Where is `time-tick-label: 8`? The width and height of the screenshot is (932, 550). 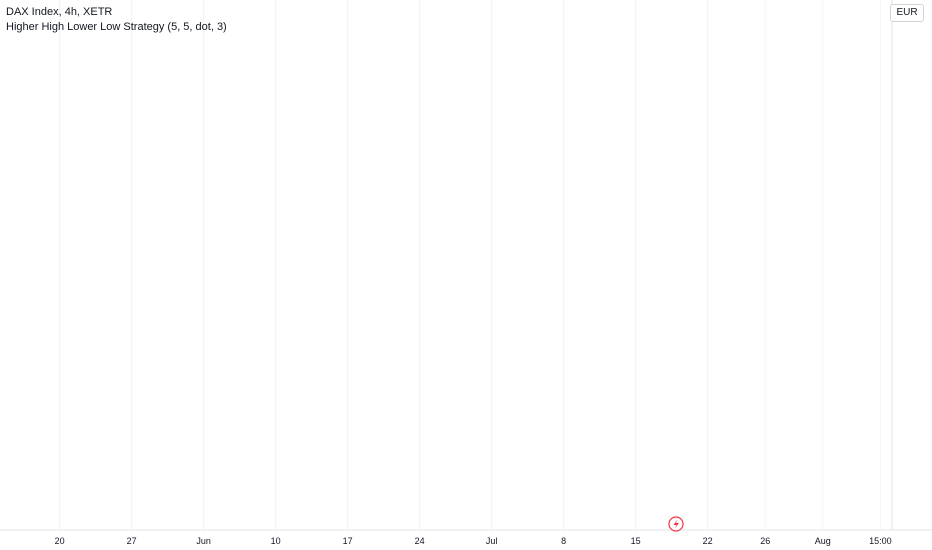
time-tick-label: 8 is located at coordinates (563, 541).